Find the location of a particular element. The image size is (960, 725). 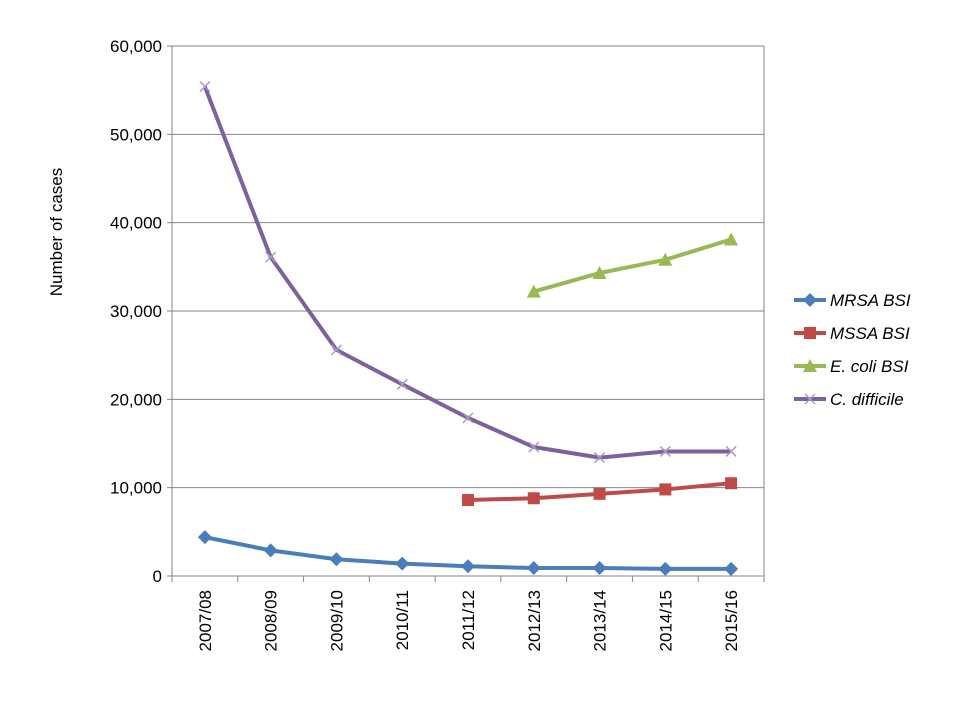

x-tick-label: 2011/12 is located at coordinates (468, 620).